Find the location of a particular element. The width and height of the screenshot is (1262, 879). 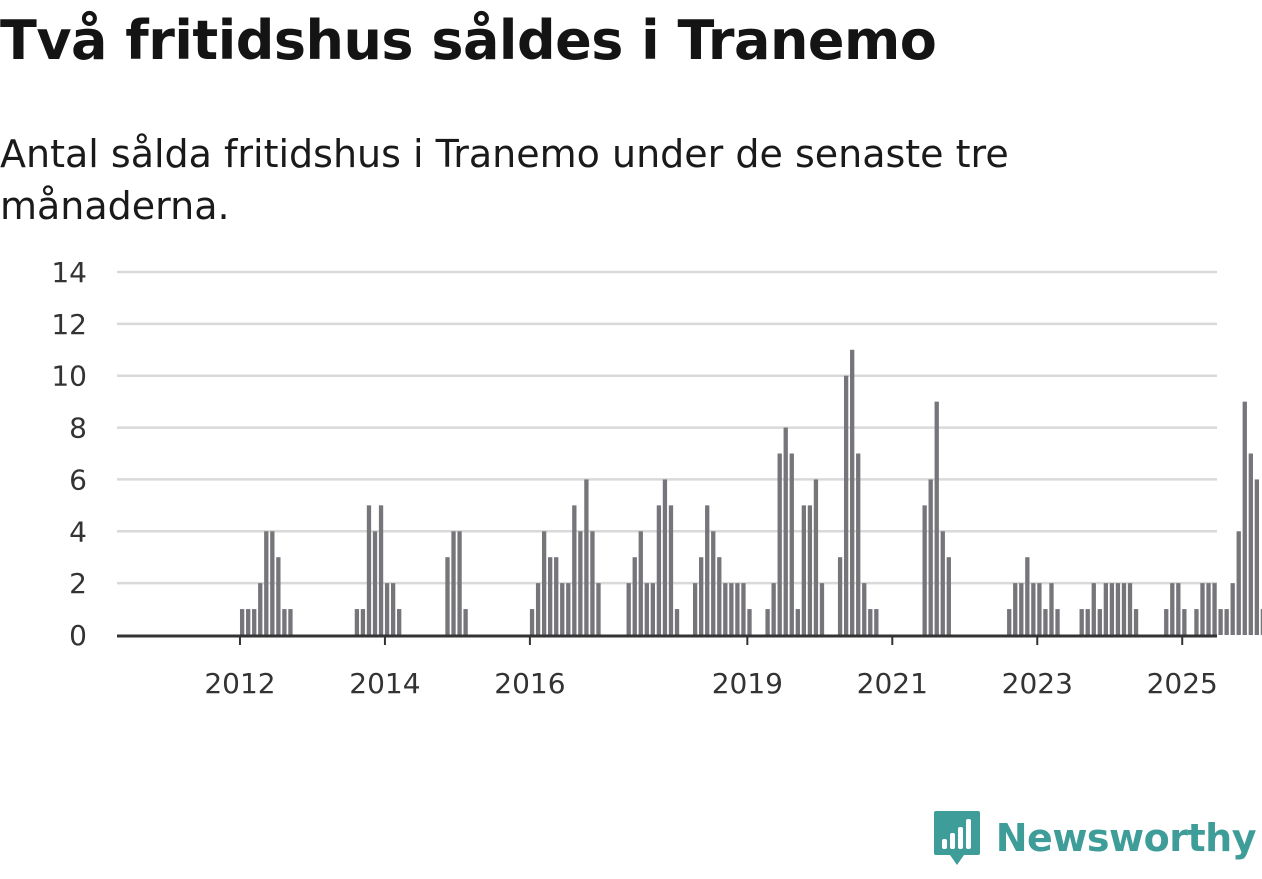

x-tick-label-2021: 2021 is located at coordinates (892, 683).